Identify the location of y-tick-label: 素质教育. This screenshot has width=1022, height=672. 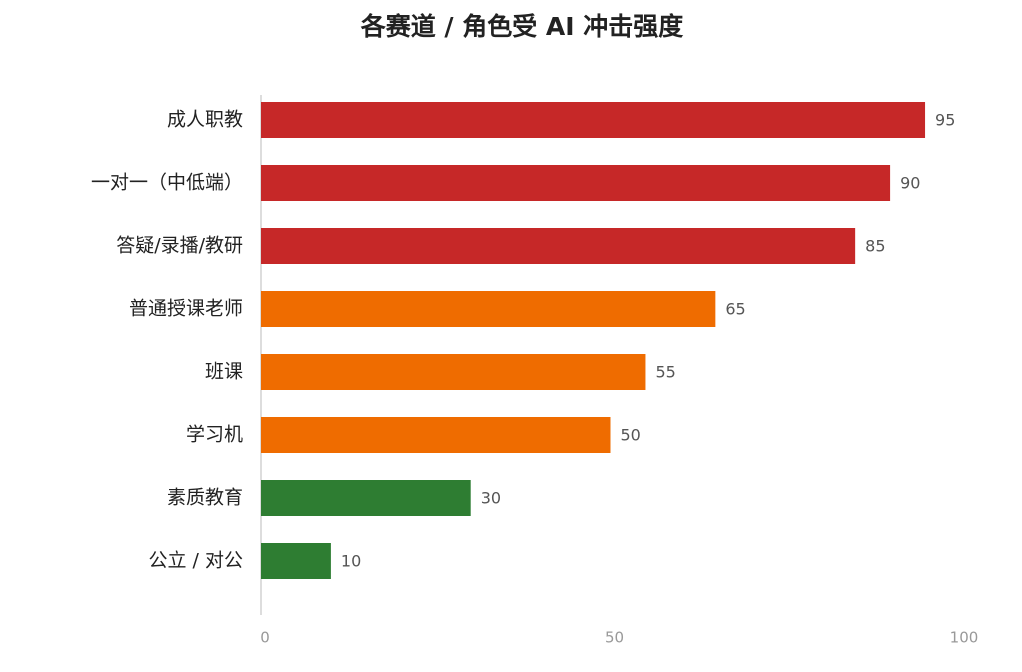
(205, 498).